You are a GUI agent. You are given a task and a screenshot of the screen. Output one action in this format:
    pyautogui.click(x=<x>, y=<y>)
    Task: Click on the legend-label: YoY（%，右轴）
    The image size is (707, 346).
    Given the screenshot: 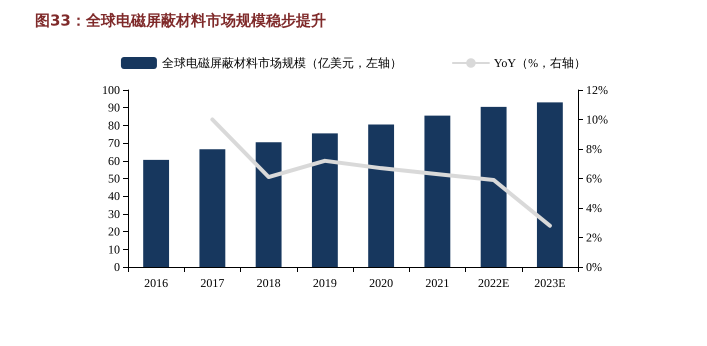 What is the action you would take?
    pyautogui.click(x=540, y=63)
    